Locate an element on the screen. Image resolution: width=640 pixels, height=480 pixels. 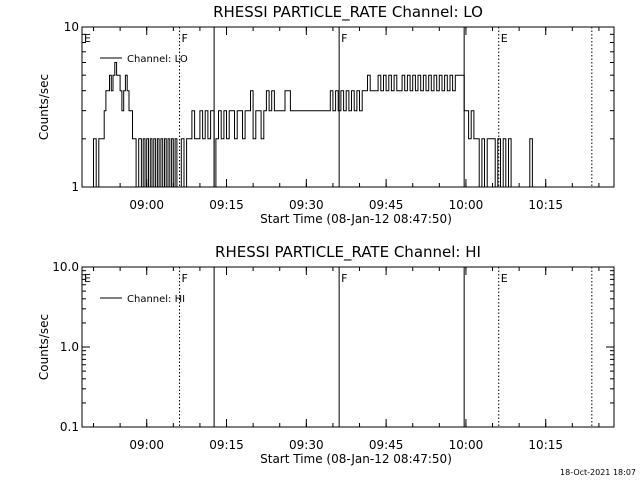
y-tick-label: 1 is located at coordinates (75, 187).